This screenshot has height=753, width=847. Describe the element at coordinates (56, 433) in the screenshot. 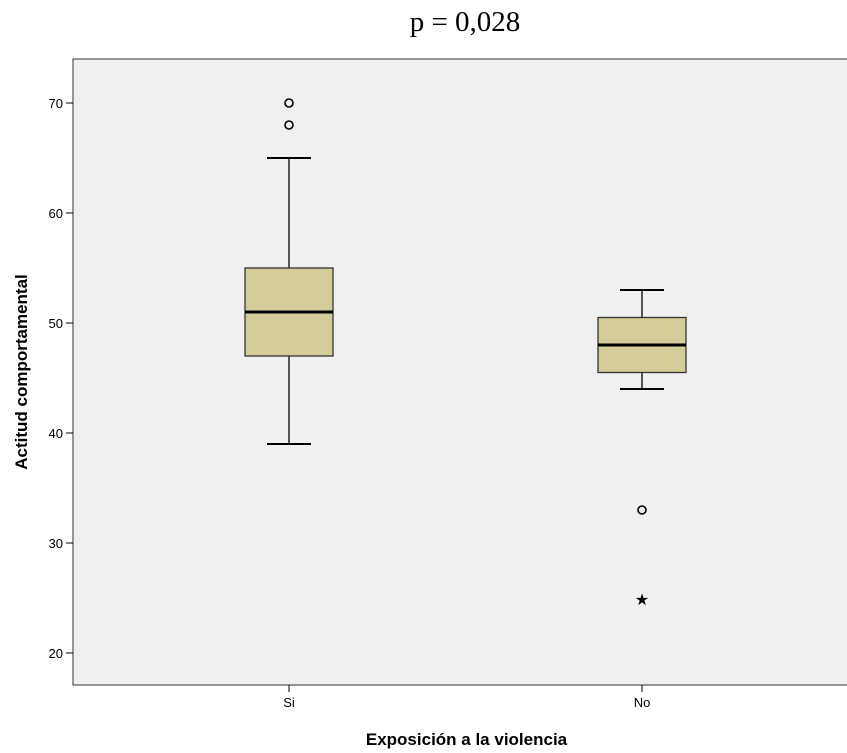

I see `y-tick-label: 40` at that location.